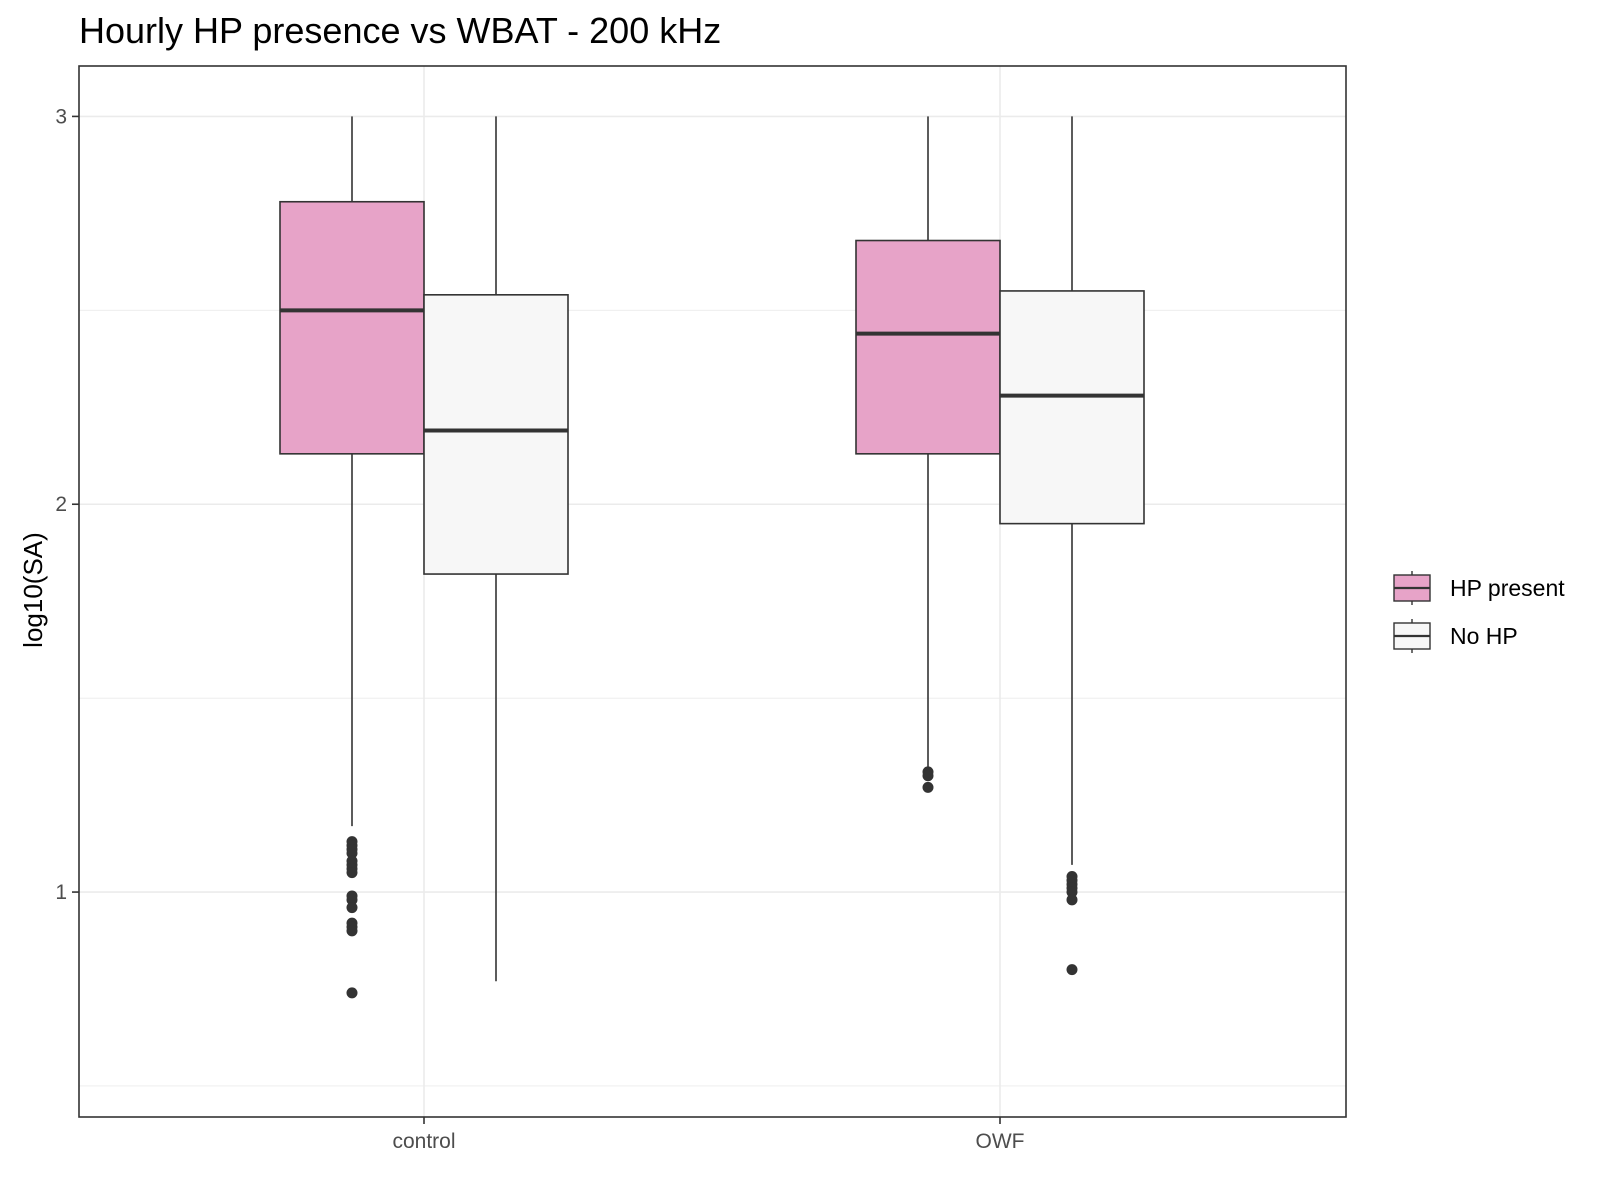 The image size is (1600, 1200). What do you see at coordinates (61, 892) in the screenshot?
I see `y-tick-label: 1` at bounding box center [61, 892].